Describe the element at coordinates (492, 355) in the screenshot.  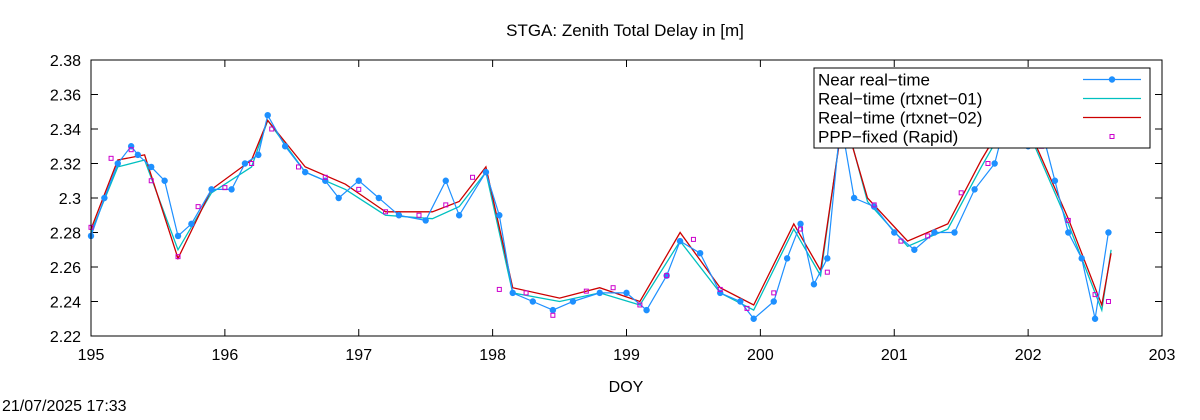
I see `x-tick-label: 198` at that location.